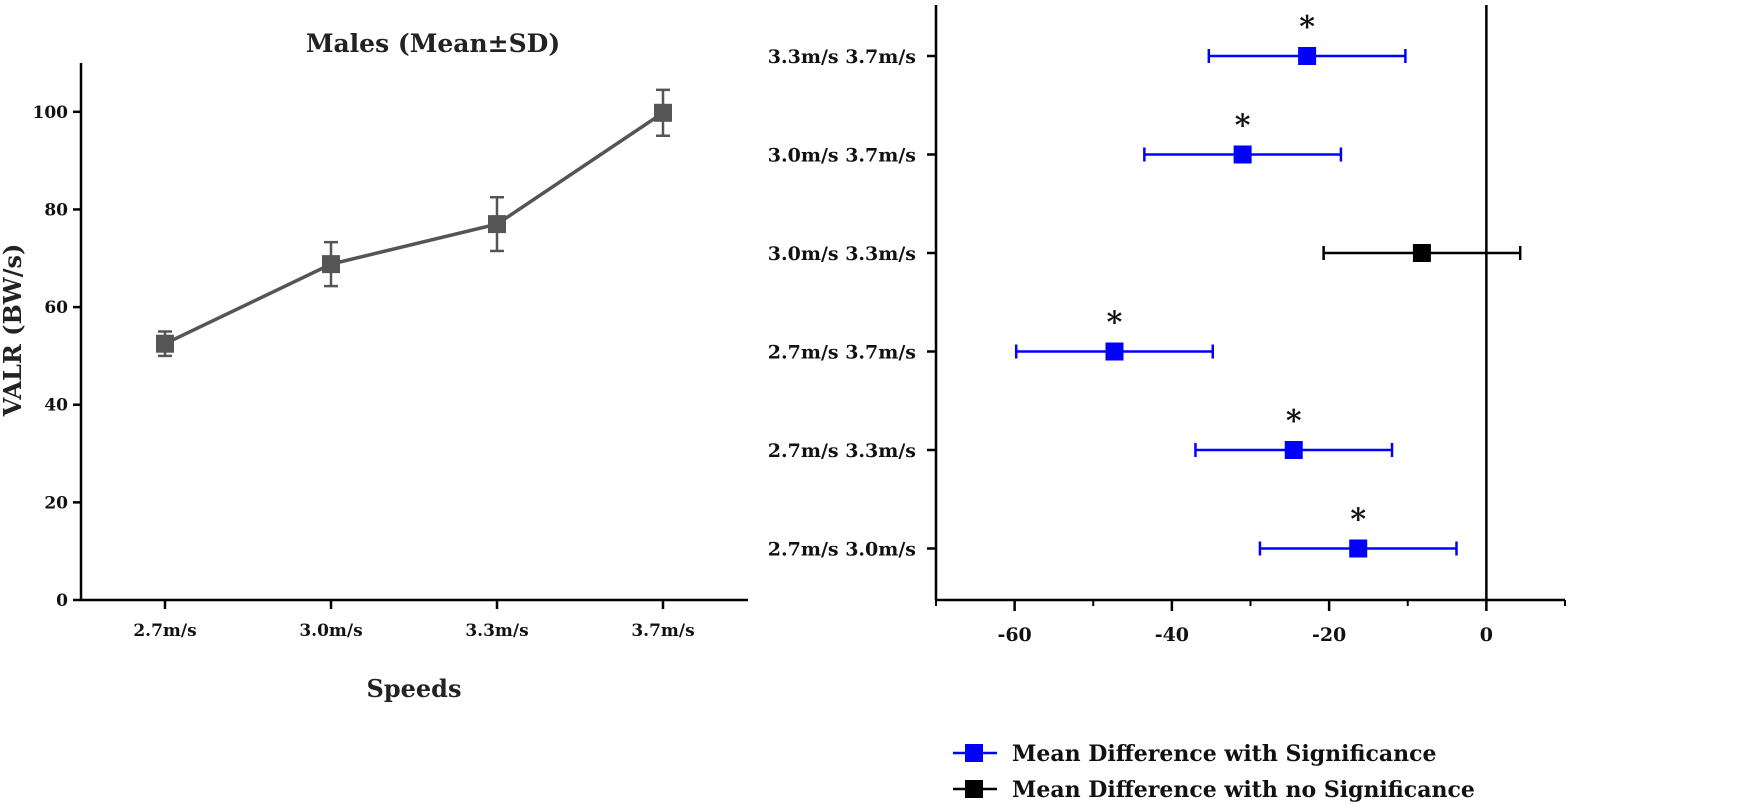  Describe the element at coordinates (1486, 635) in the screenshot. I see `right-x-tick-label: 0` at that location.